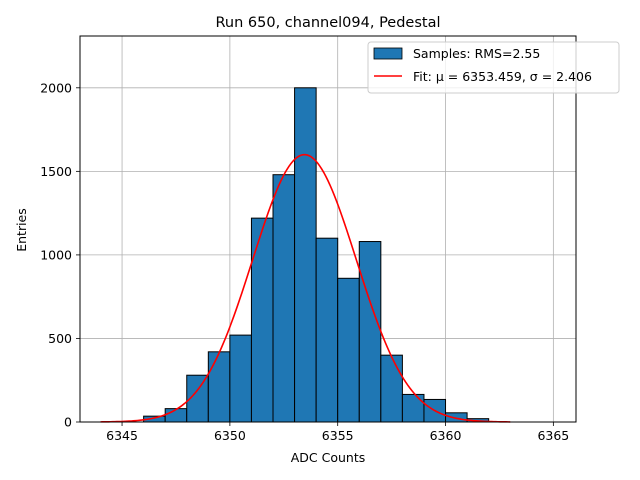 The image size is (640, 480). I want to click on legend-samples-label: Samples: RMS=2.55, so click(476, 53).